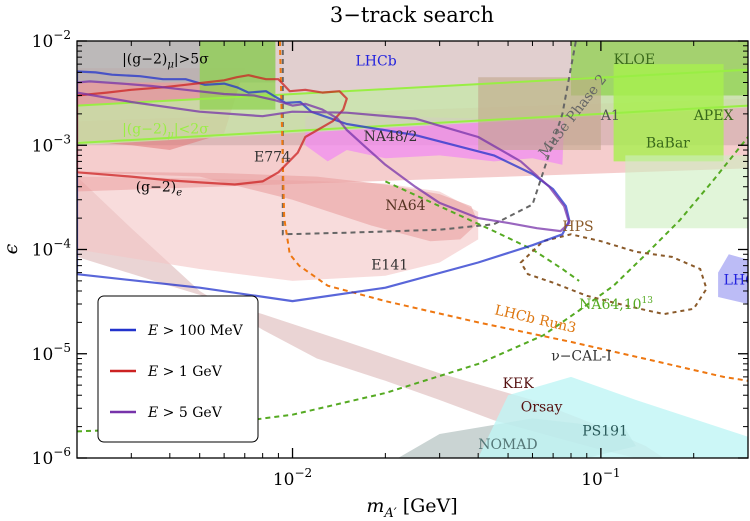 The width and height of the screenshot is (750, 521). Describe the element at coordinates (610, 116) in the screenshot. I see `label-a1: A1` at that location.